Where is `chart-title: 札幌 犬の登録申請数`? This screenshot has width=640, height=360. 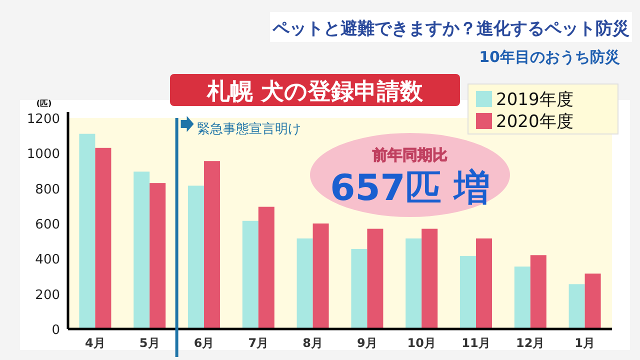
chart-title: 札幌 犬の登録申請数 is located at coordinates (315, 92).